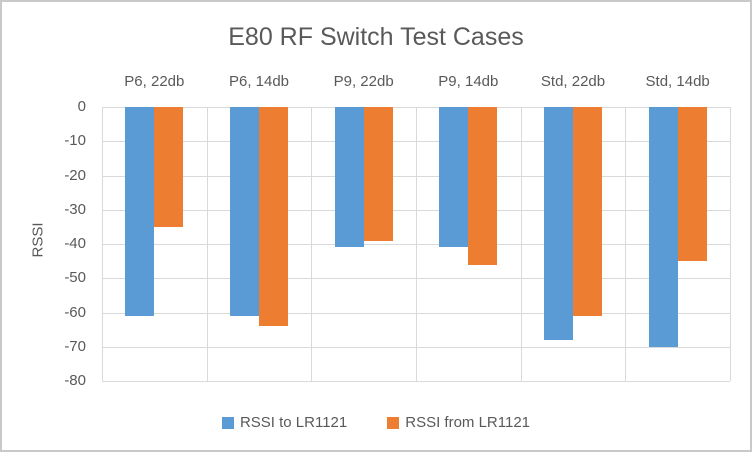 This screenshot has width=752, height=452. Describe the element at coordinates (393, 422) in the screenshot. I see `legend-swatch-rssi-from-lr1121` at that location.